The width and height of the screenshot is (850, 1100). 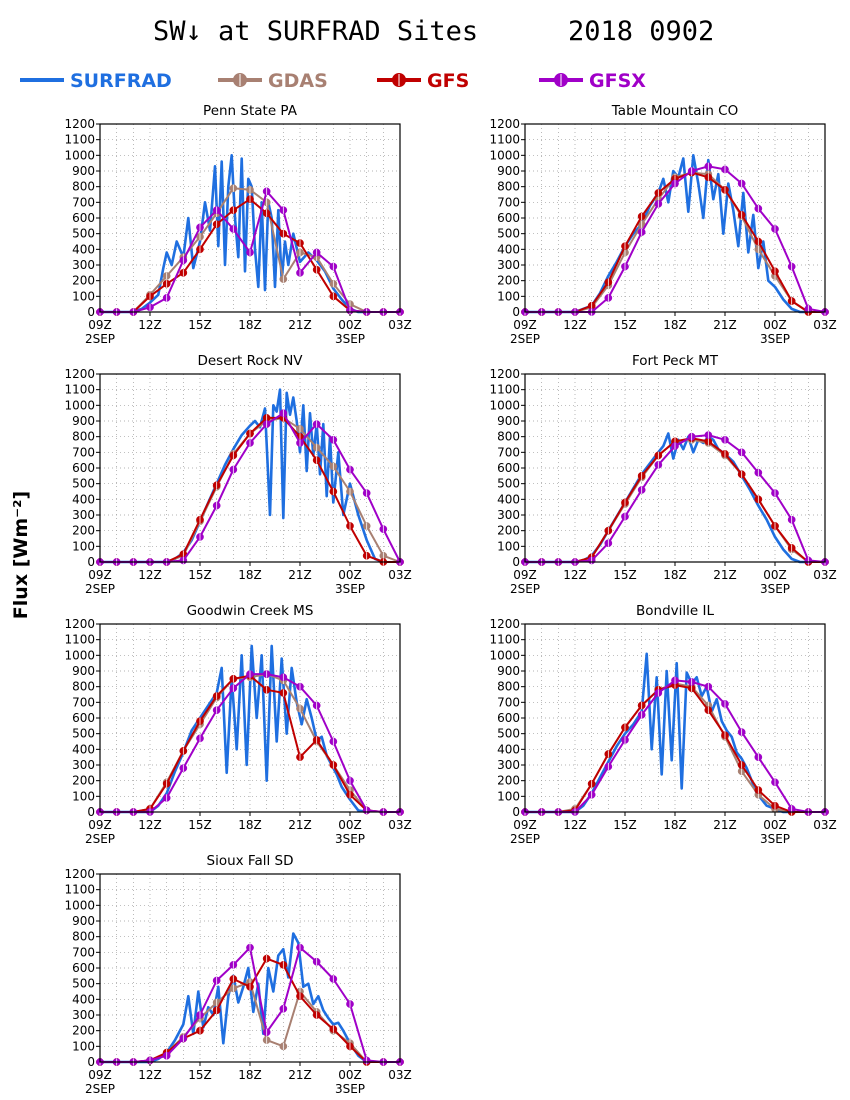 I want to click on legend-label: GFSX, so click(x=617, y=81).